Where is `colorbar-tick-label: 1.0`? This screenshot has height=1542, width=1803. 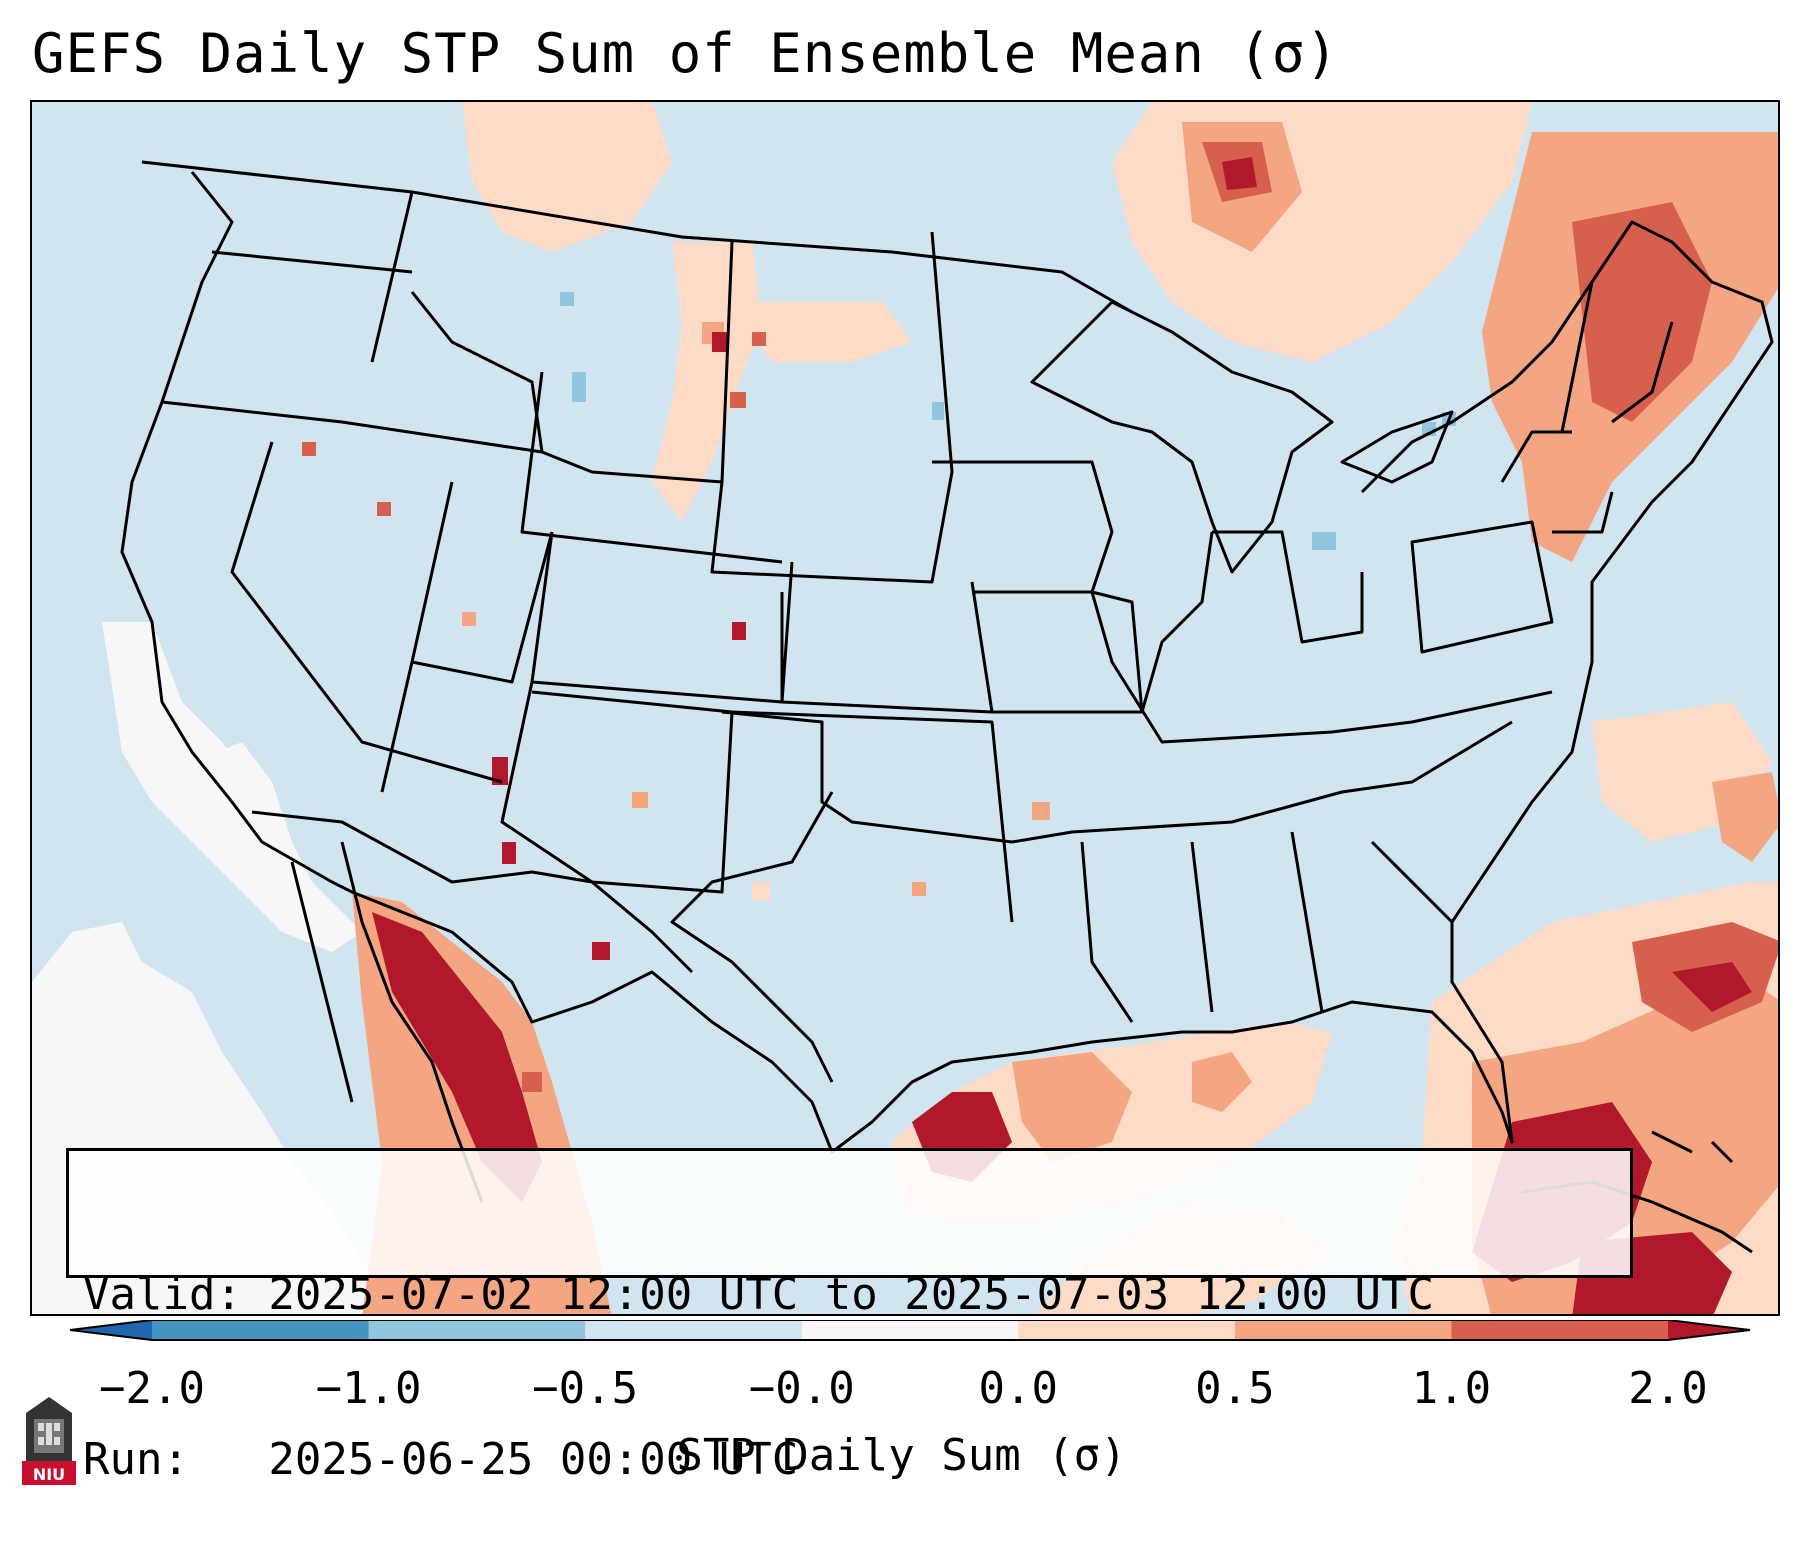
colorbar-tick-label: 1.0 is located at coordinates (1451, 1388).